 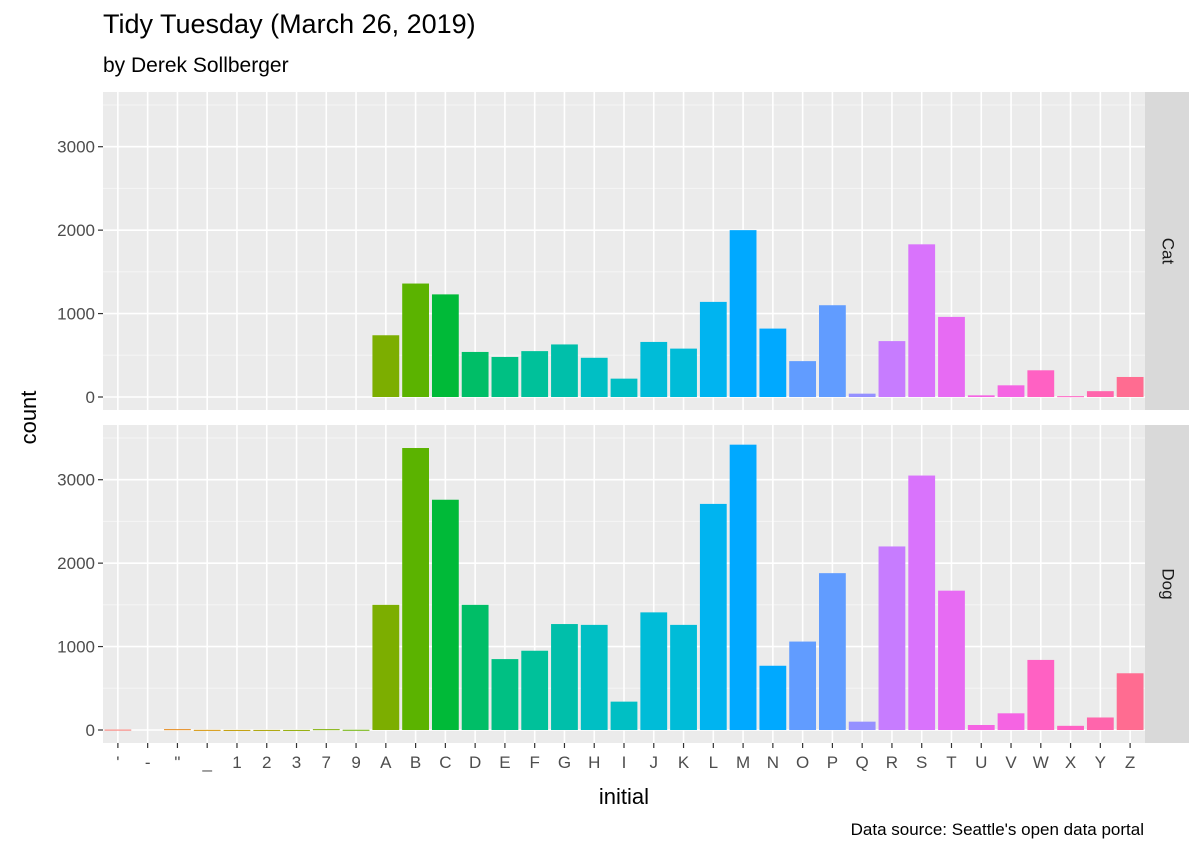 What do you see at coordinates (654, 369) in the screenshot?
I see `bar-cat-j` at bounding box center [654, 369].